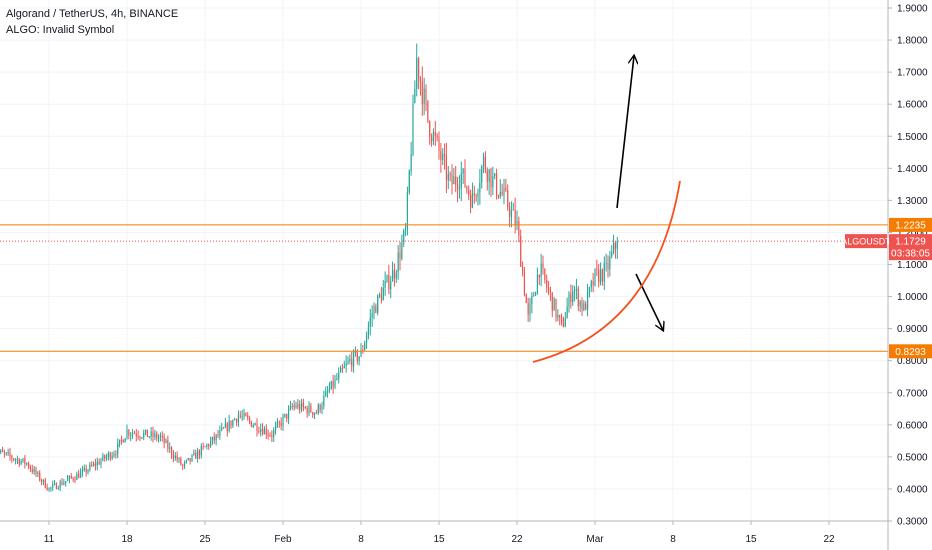  Describe the element at coordinates (625, 132) in the screenshot. I see `arrow-up` at that location.